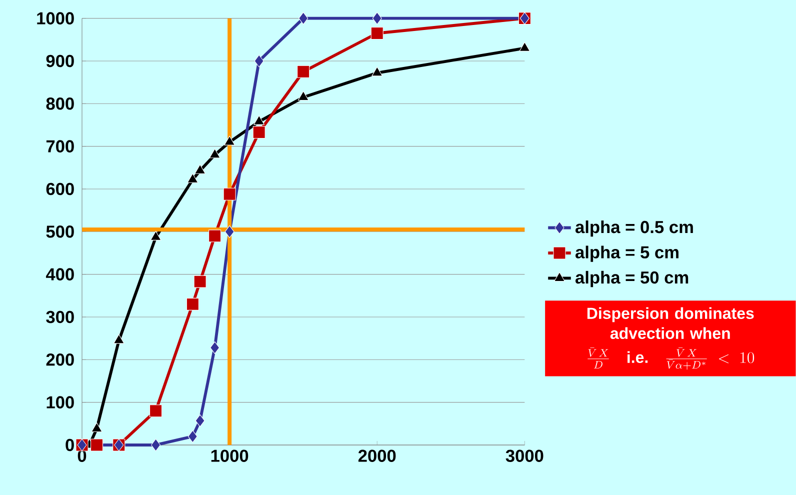 This screenshot has width=796, height=495. Describe the element at coordinates (60, 402) in the screenshot. I see `y-tick-label: 100` at that location.